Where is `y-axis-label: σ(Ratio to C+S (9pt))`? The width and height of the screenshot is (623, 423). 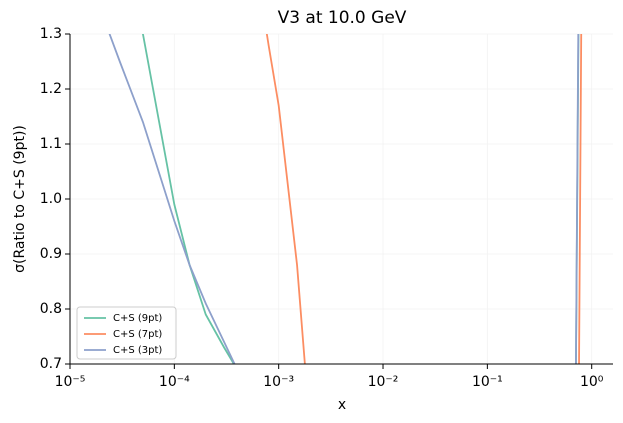
y-axis-label: σ(Ratio to C+S (9pt)) is located at coordinates (20, 199).